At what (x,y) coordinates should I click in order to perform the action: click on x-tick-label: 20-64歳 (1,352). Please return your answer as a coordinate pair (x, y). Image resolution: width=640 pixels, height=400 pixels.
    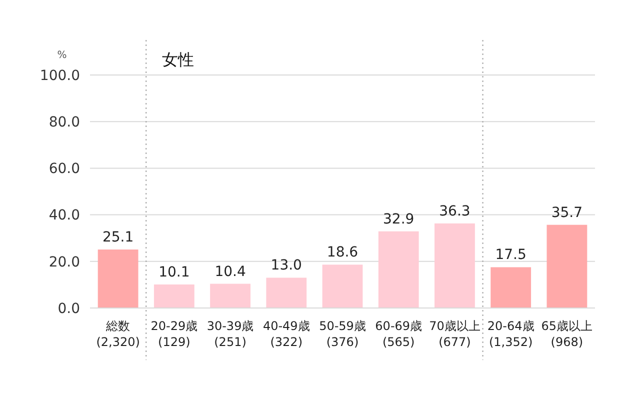
    Looking at the image, I should click on (510, 334).